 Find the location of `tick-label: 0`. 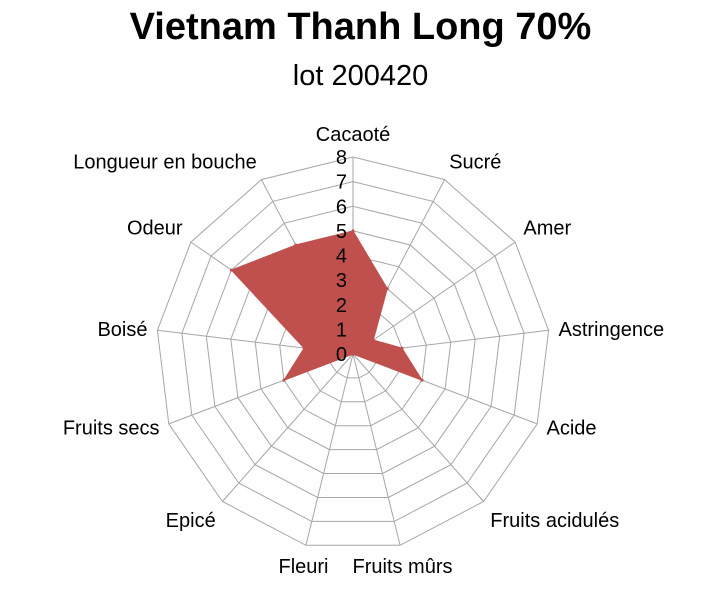

tick-label: 0 is located at coordinates (341, 355).